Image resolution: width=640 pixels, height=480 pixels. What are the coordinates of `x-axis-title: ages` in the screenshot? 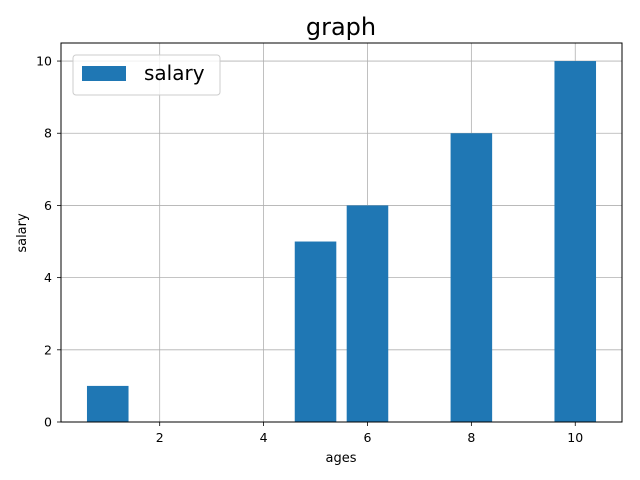 It's located at (341, 458).